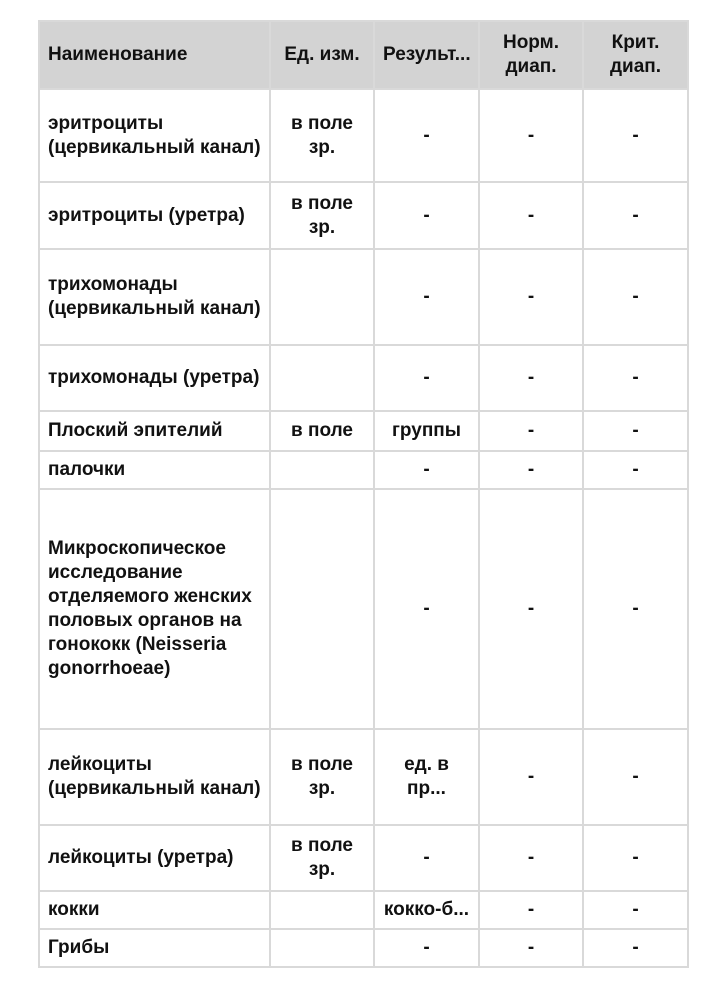 The width and height of the screenshot is (724, 1000). Describe the element at coordinates (154, 948) in the screenshot. I see `cell-name: Грибы` at that location.